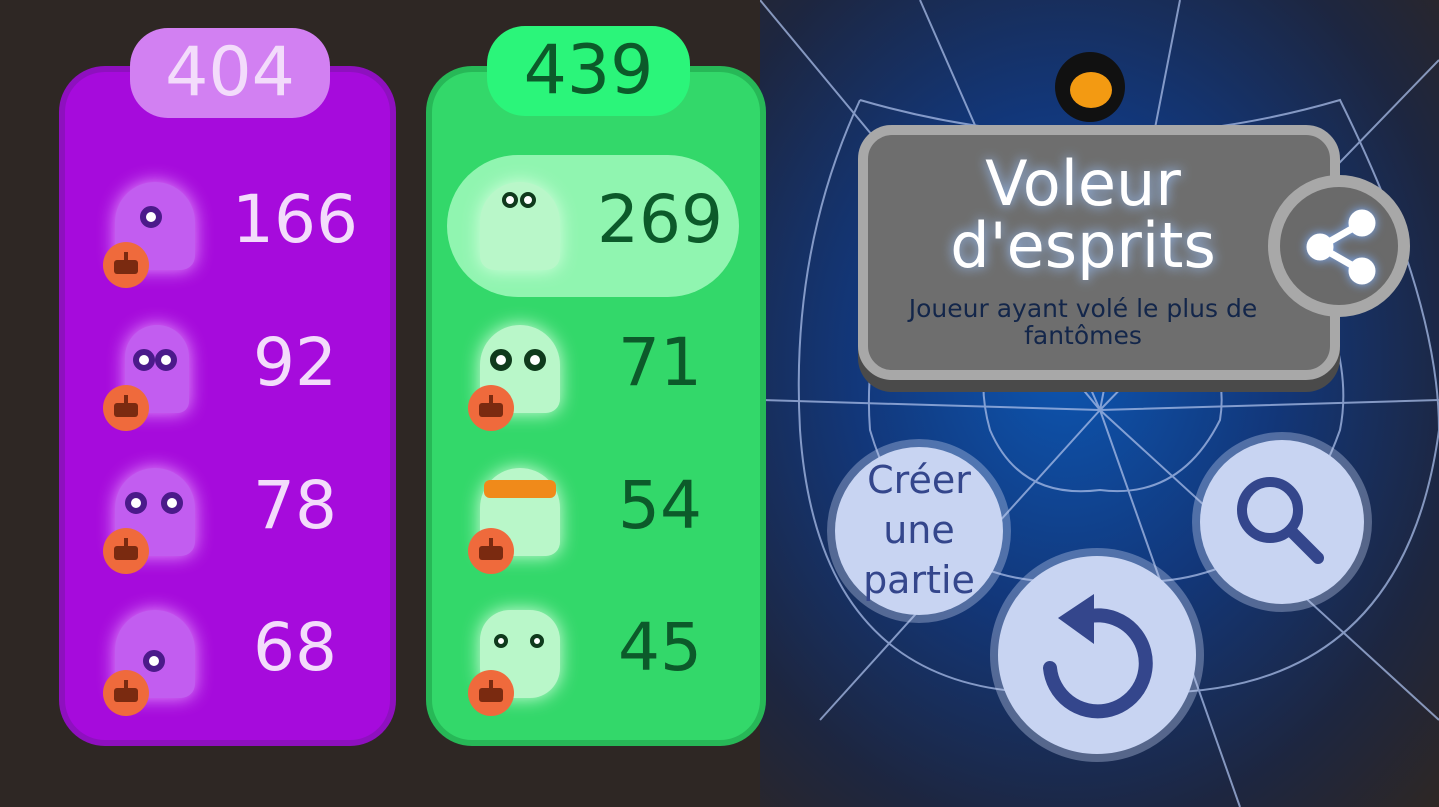 The width and height of the screenshot is (1439, 807). Describe the element at coordinates (155, 512) in the screenshot. I see `grin-ghost-icon` at that location.